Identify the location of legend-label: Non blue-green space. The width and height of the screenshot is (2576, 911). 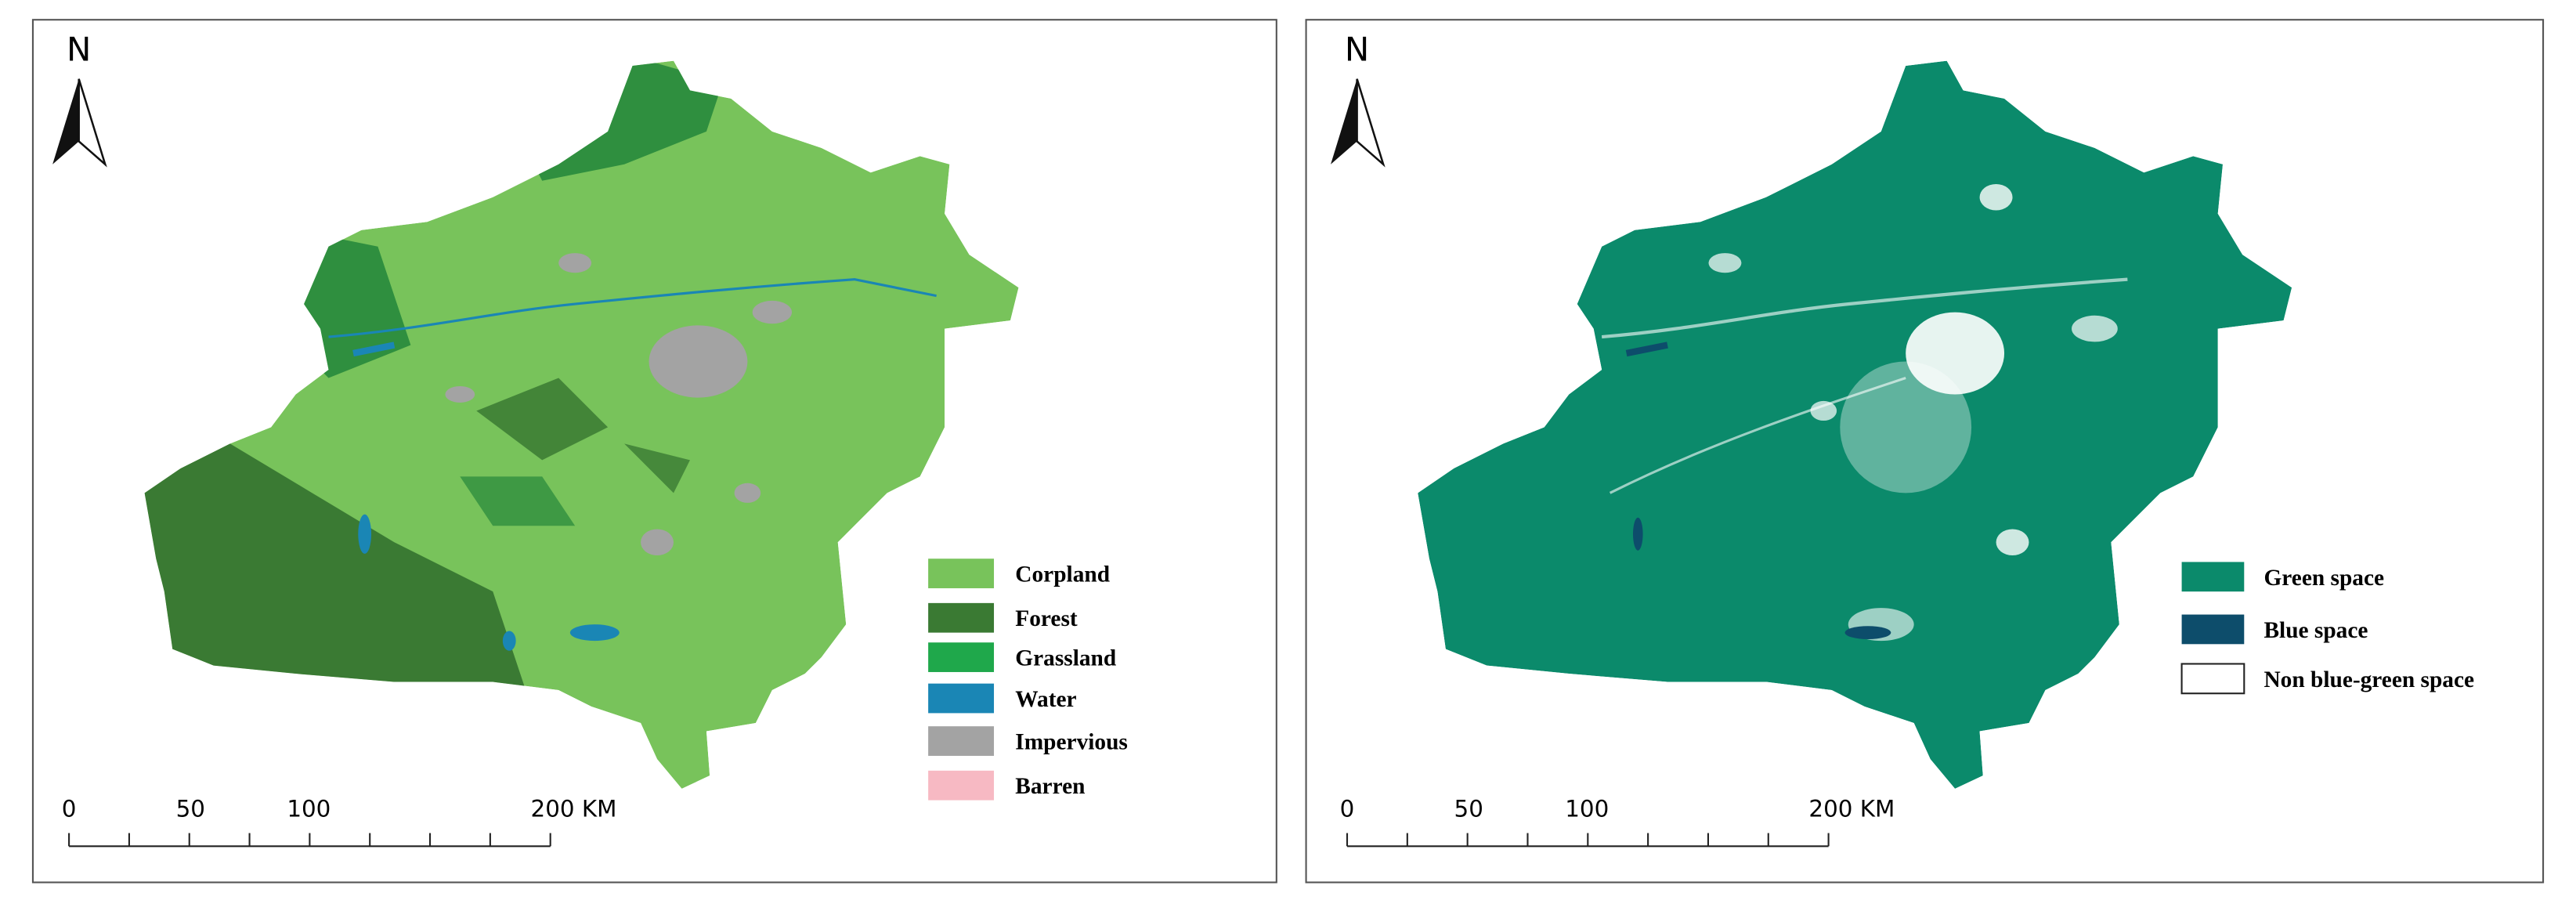
(2368, 679).